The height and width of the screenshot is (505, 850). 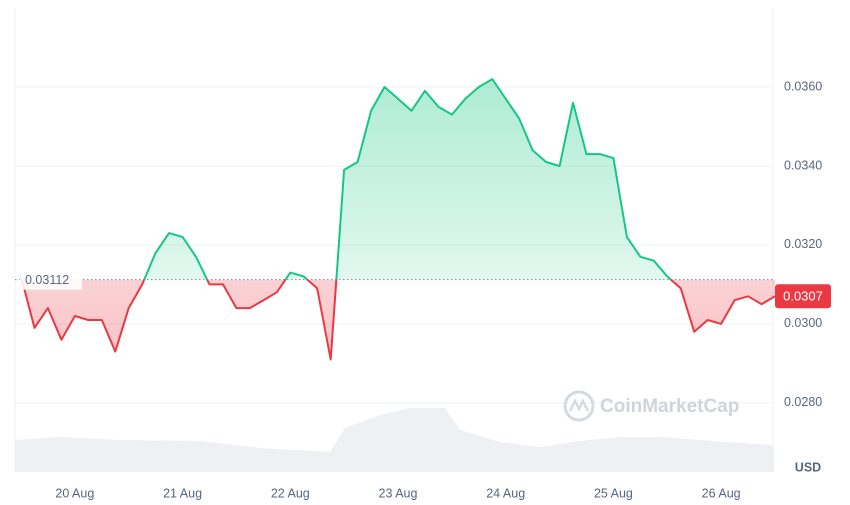 I want to click on x-tick-label: 26 Aug, so click(x=721, y=493).